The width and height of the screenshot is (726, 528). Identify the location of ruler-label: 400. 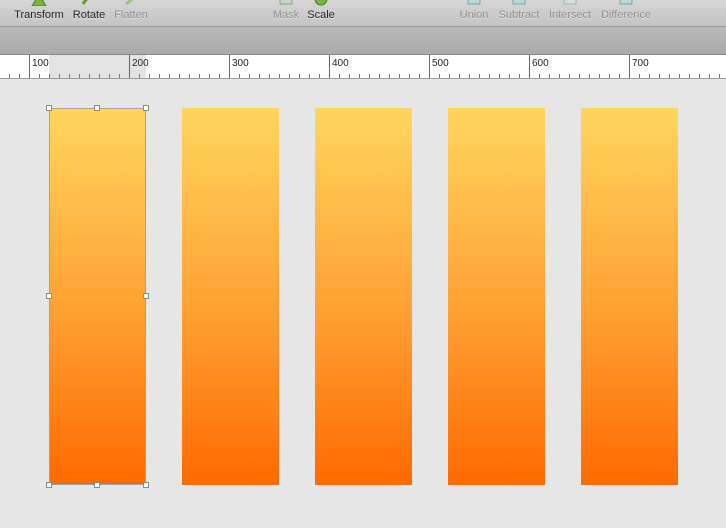
(340, 63).